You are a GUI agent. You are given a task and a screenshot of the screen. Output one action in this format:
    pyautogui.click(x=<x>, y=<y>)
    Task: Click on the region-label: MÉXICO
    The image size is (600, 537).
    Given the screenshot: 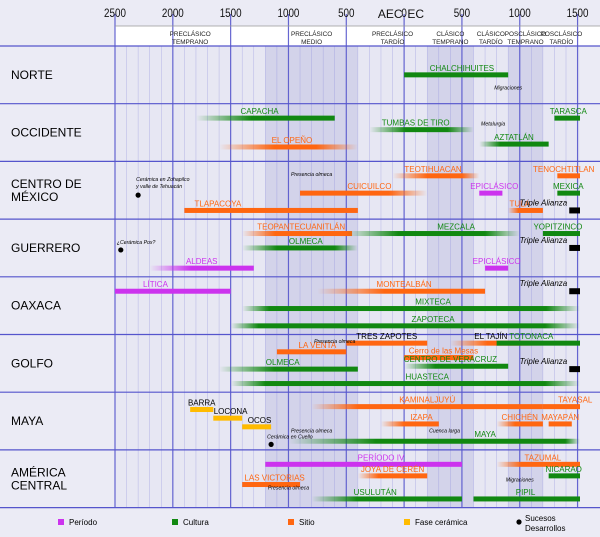 What is the action you would take?
    pyautogui.click(x=34, y=196)
    